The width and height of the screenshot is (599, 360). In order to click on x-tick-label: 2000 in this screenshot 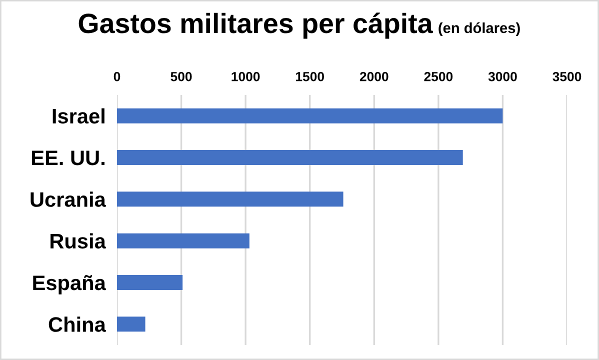, I will do `click(374, 77)`.